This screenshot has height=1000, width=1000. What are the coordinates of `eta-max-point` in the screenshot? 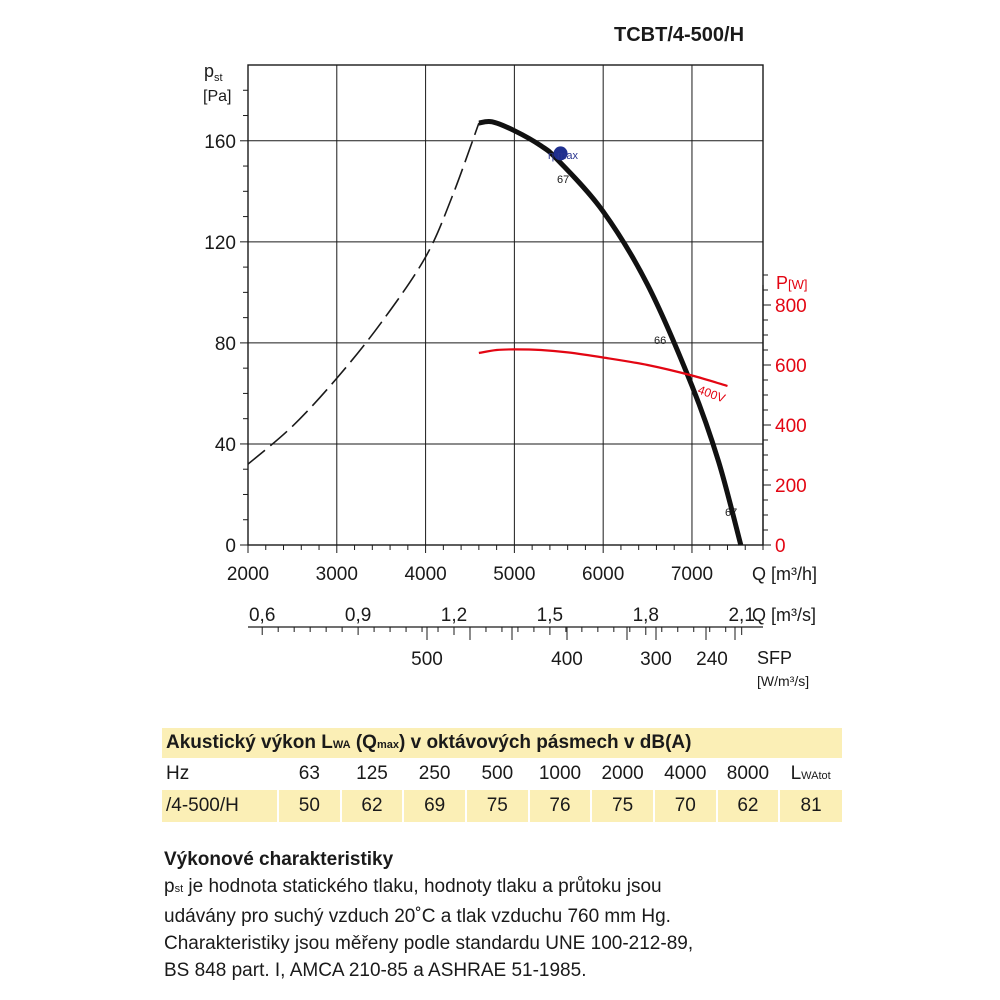 It's located at (560, 153).